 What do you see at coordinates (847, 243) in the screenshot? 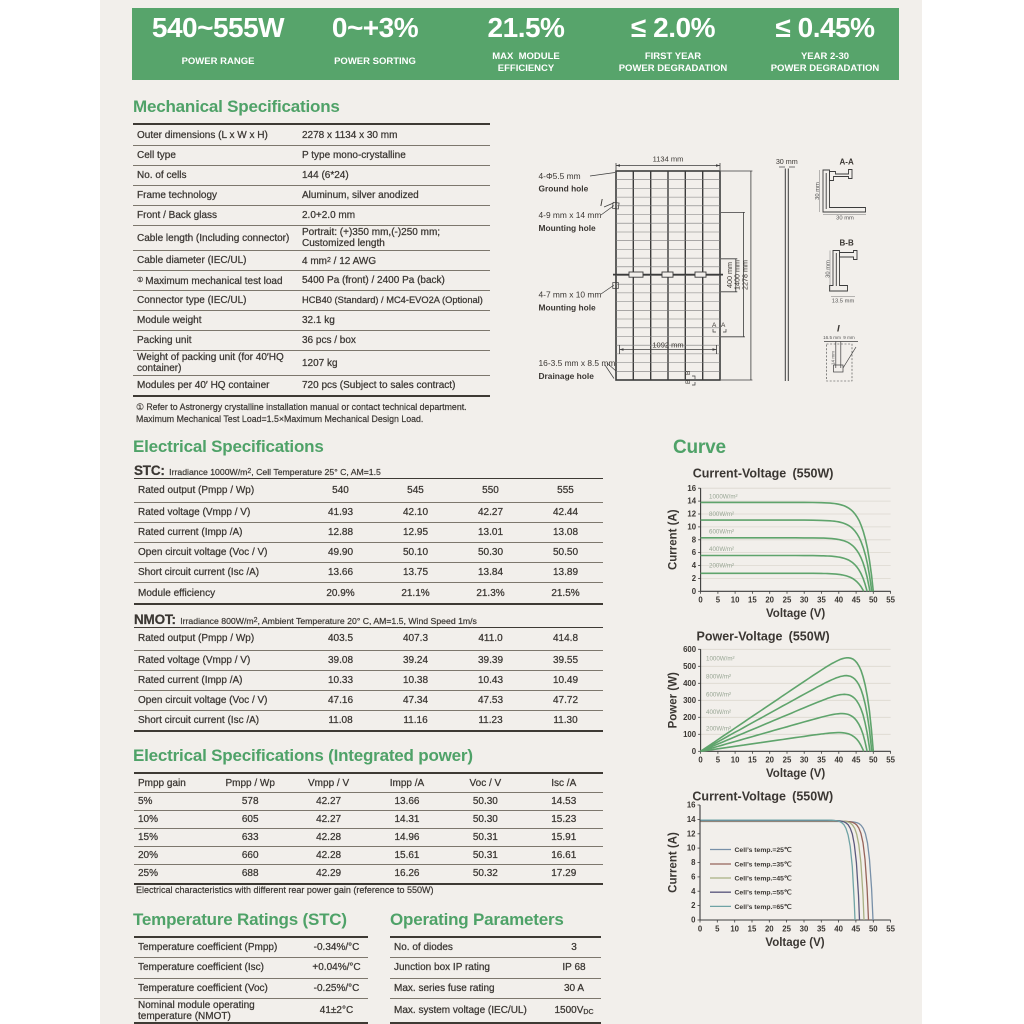
I see `svg-text: B-B` at bounding box center [847, 243].